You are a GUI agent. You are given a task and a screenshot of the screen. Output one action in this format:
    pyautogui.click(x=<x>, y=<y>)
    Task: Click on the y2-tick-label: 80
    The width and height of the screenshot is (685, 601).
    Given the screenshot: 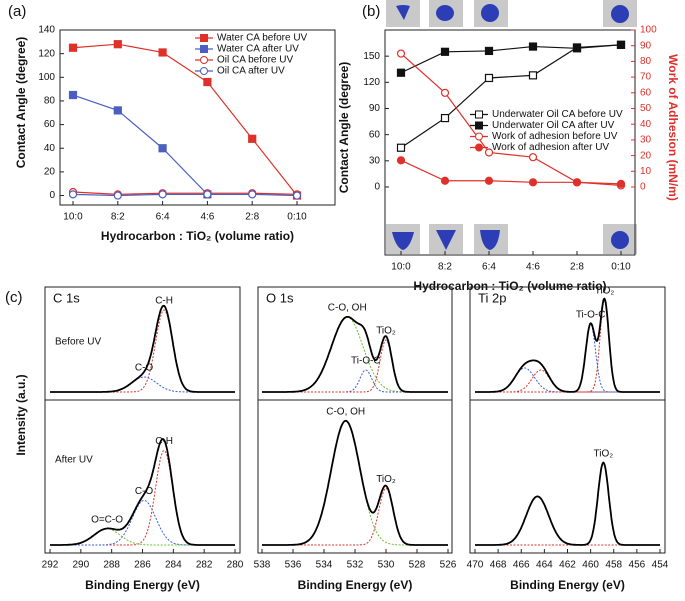 What is the action you would take?
    pyautogui.click(x=646, y=61)
    